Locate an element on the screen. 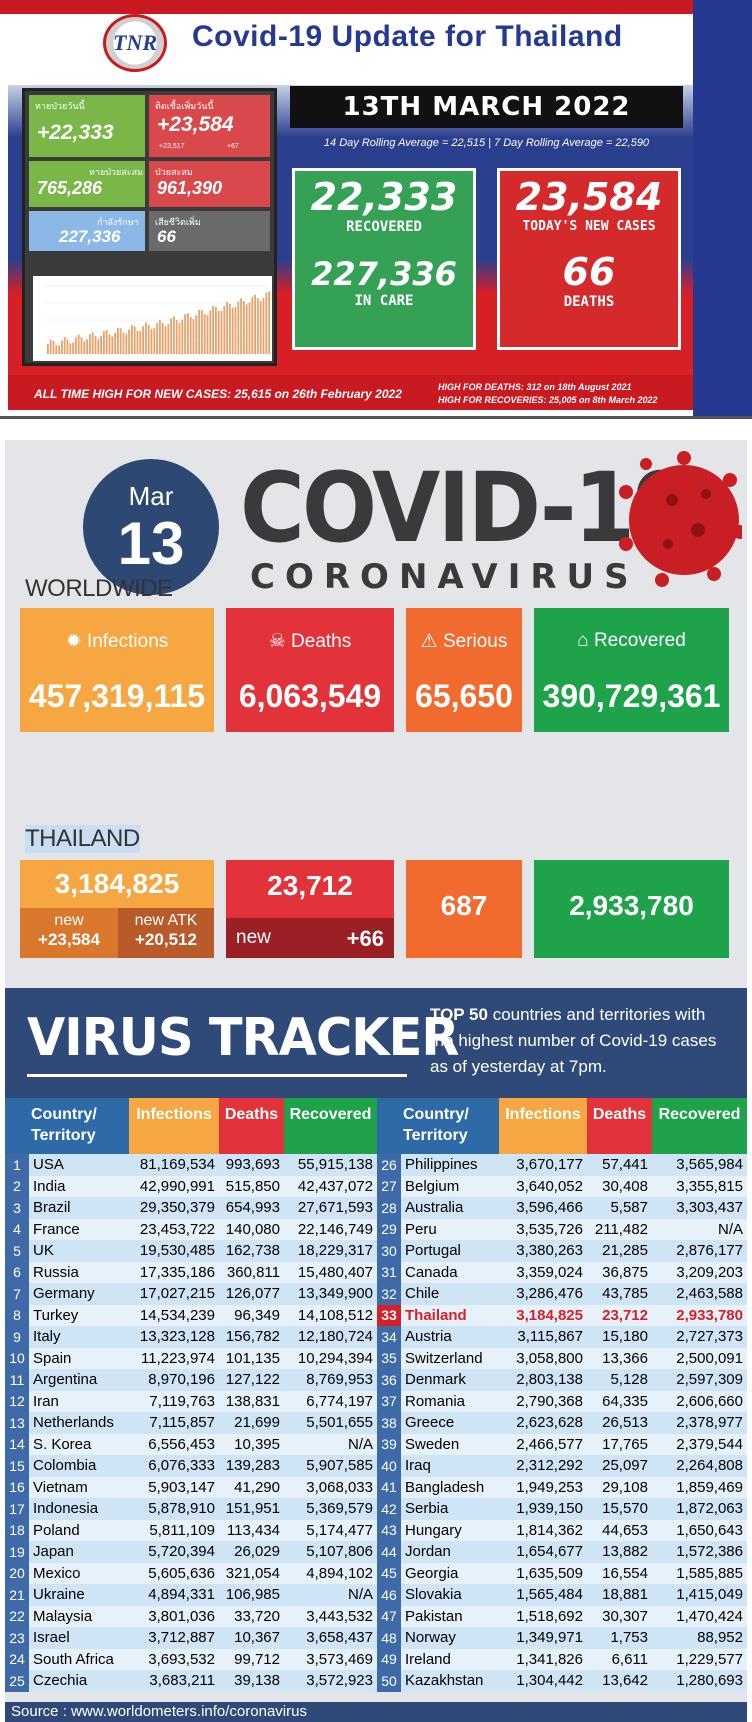  cell-country: Italy is located at coordinates (79, 1337).